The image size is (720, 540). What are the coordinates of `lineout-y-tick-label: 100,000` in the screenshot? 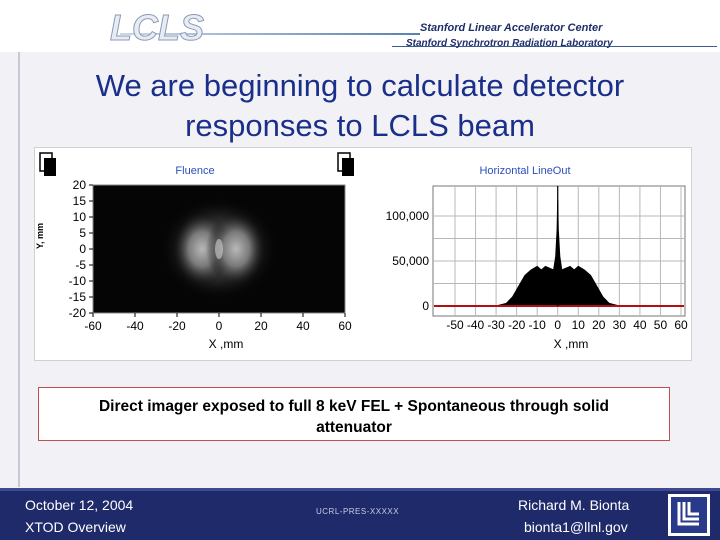 It's located at (408, 216).